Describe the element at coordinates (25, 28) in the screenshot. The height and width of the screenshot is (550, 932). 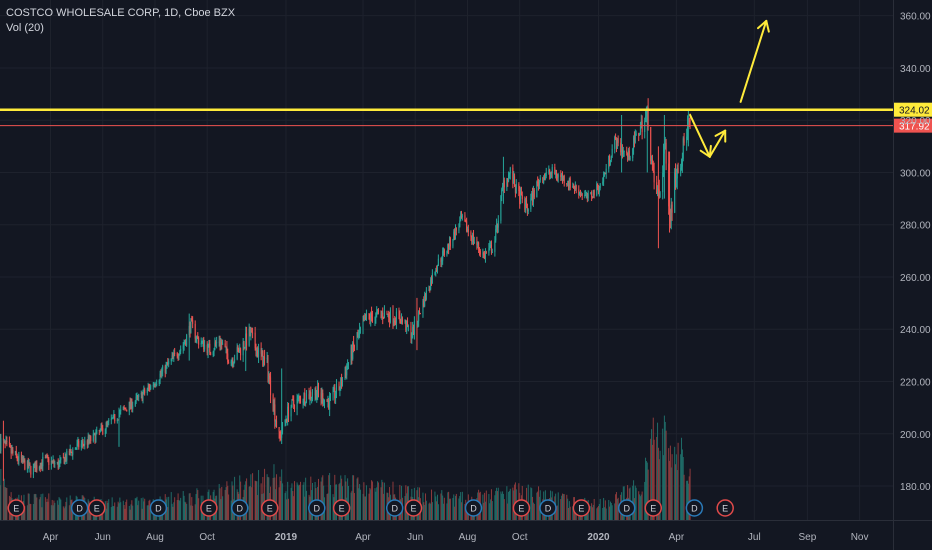
I see `volume-indicator-label: Vol (20)` at that location.